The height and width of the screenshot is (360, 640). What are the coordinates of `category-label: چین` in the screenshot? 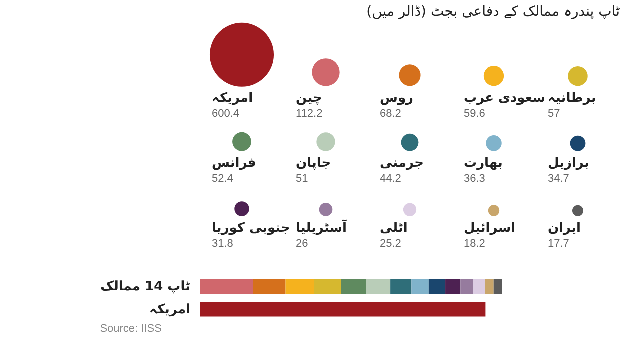 It's located at (309, 98).